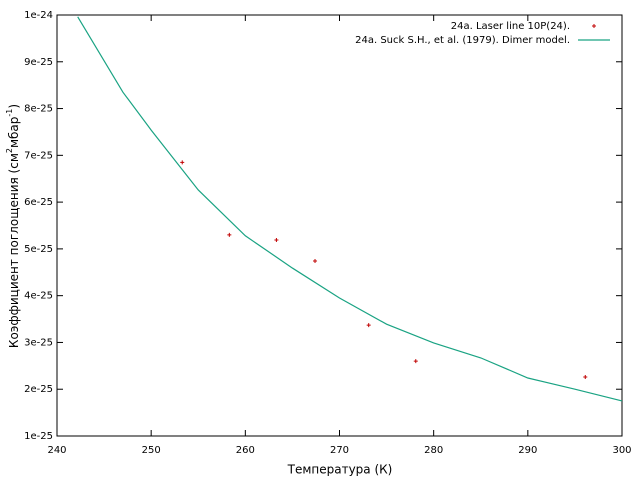  What do you see at coordinates (245, 450) in the screenshot?
I see `x-tick-label: 260` at bounding box center [245, 450].